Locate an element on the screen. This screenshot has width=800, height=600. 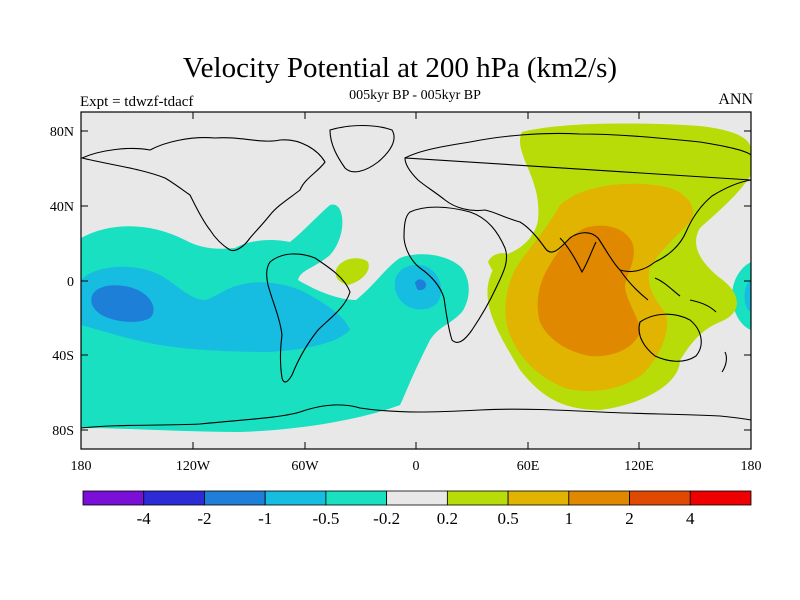
colorbar-label: 2 is located at coordinates (629, 518).